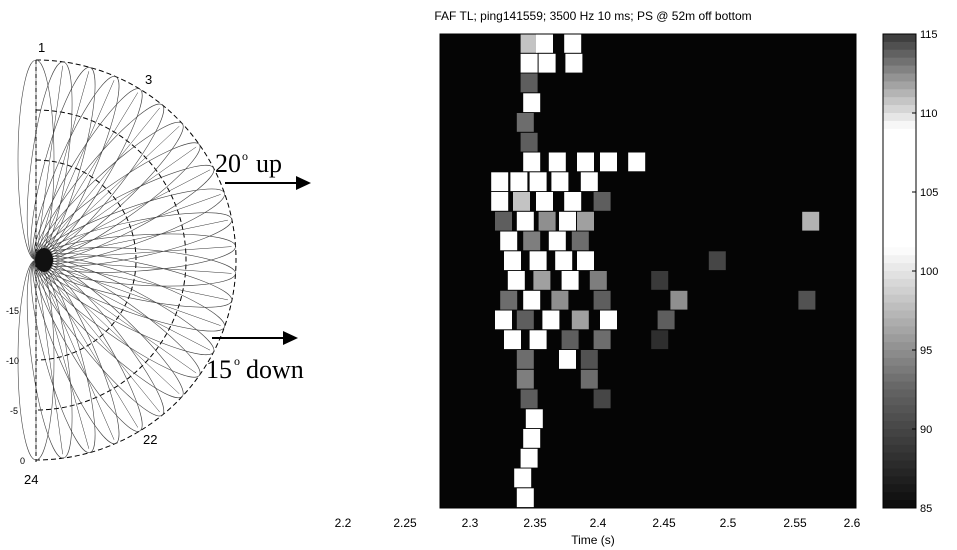 The image size is (957, 550). Describe the element at coordinates (926, 430) in the screenshot. I see `colorbar-tick-label: 90` at that location.